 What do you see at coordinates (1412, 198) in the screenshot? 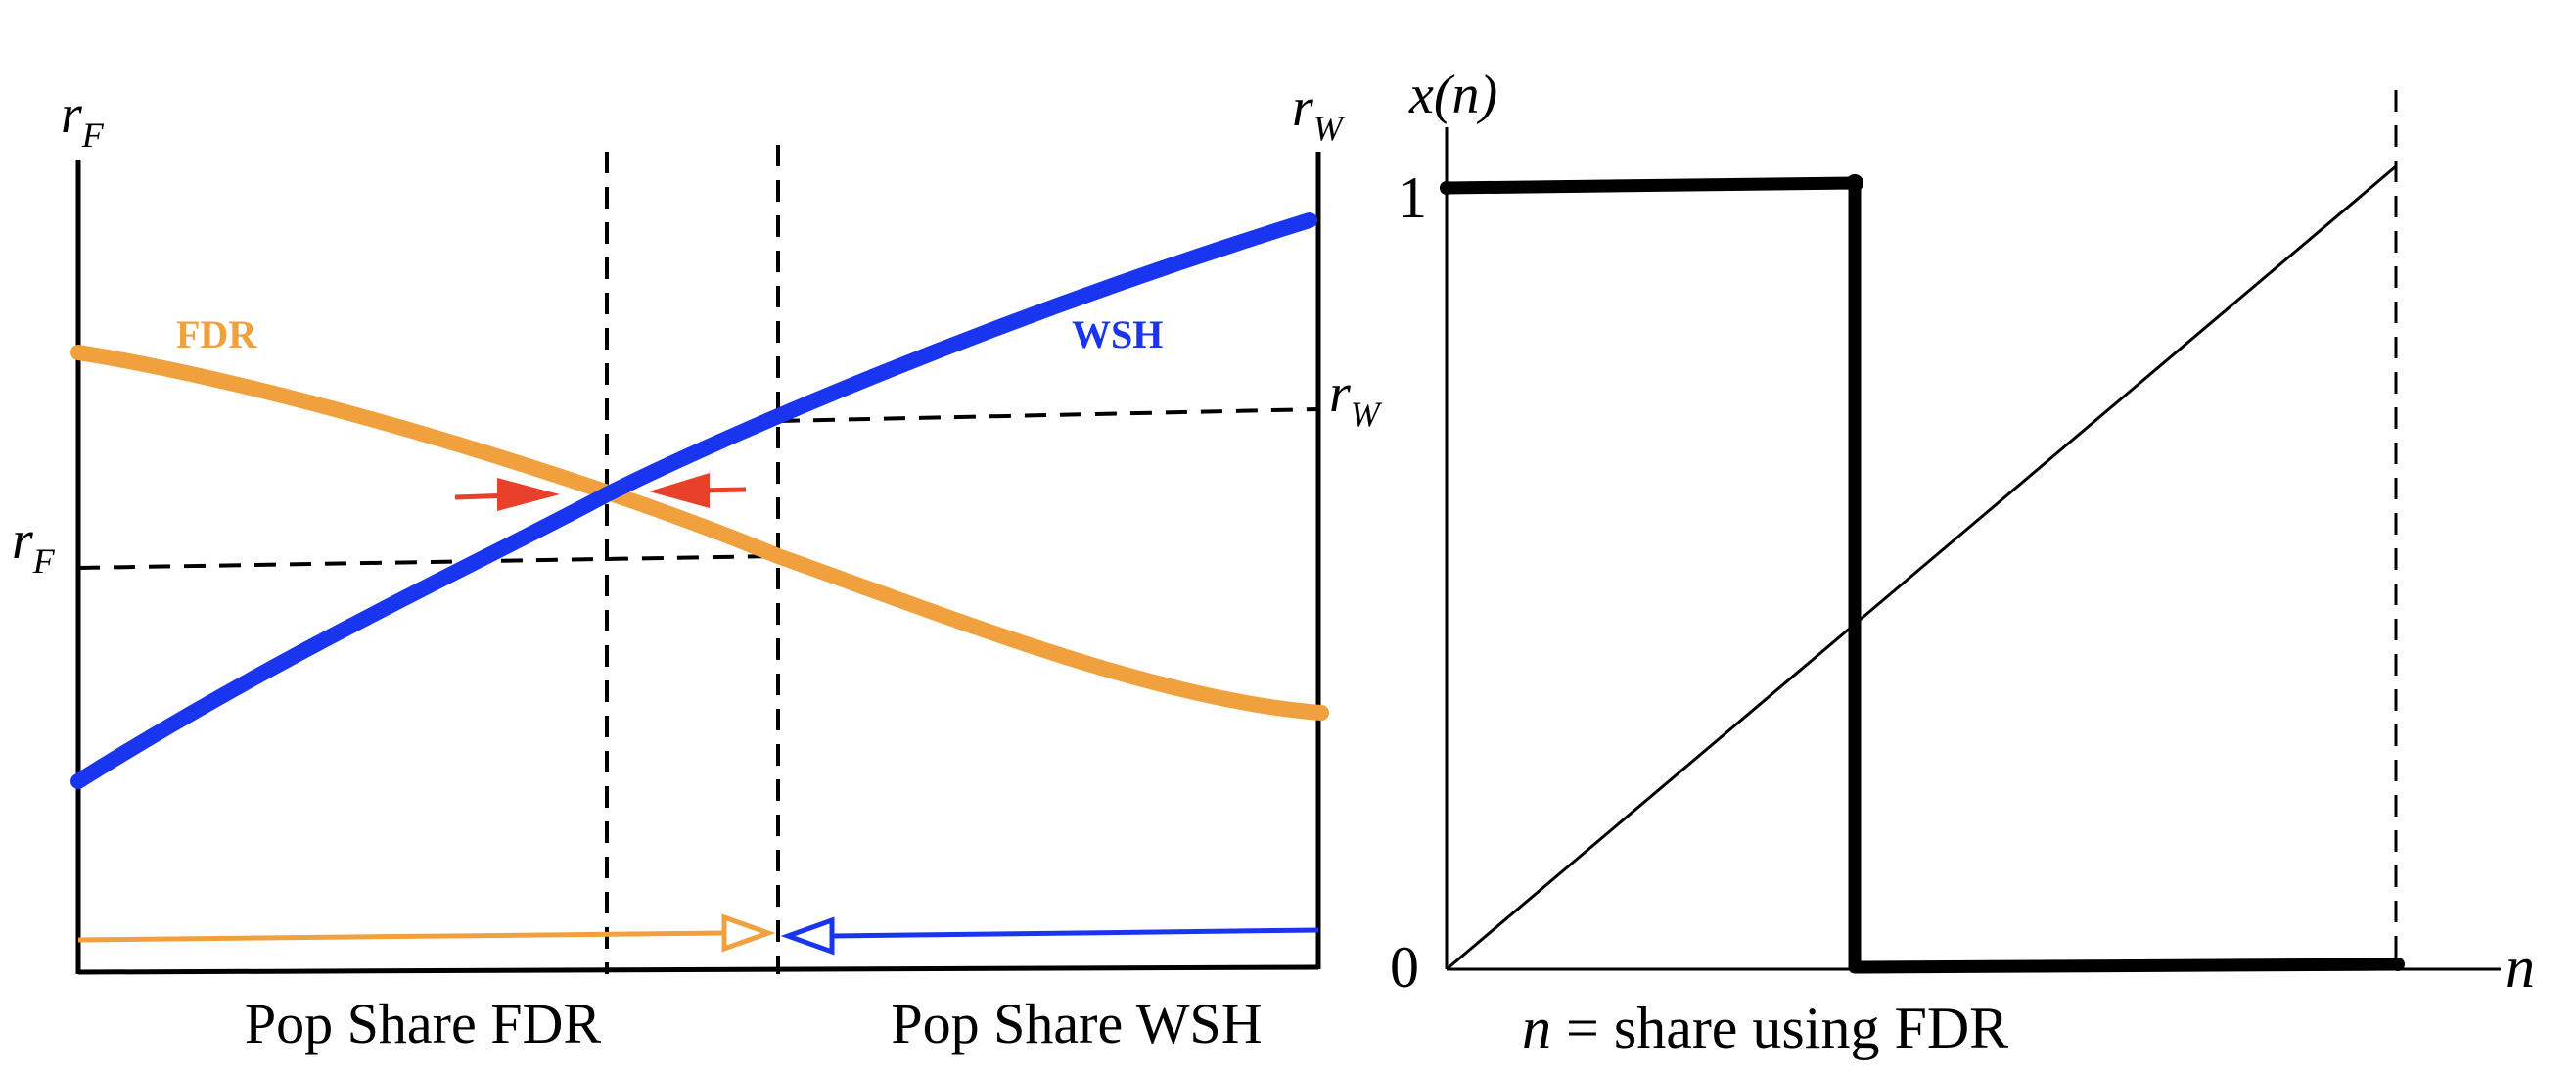
I see `y-tick-top: 1` at bounding box center [1412, 198].